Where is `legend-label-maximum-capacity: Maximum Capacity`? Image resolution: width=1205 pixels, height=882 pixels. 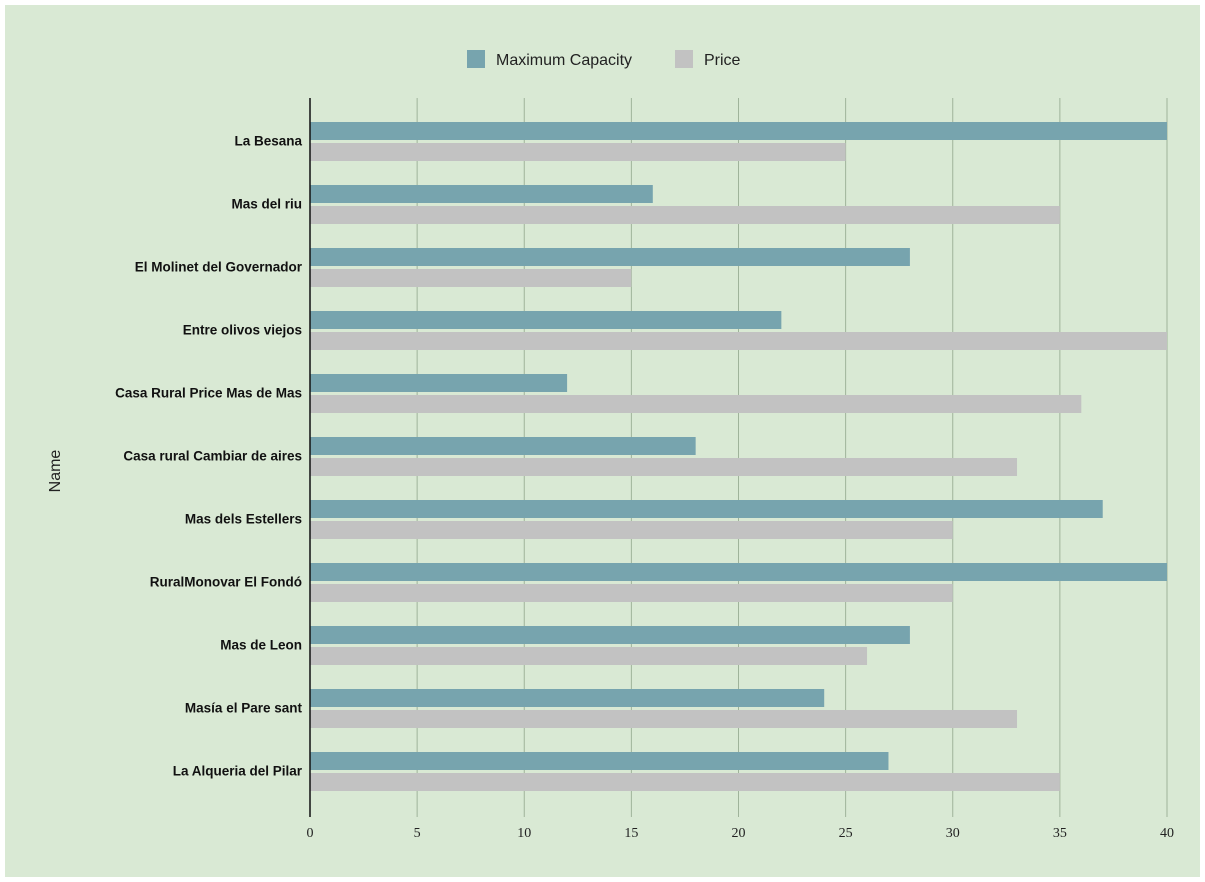
legend-label-maximum-capacity: Maximum Capacity is located at coordinates (564, 60).